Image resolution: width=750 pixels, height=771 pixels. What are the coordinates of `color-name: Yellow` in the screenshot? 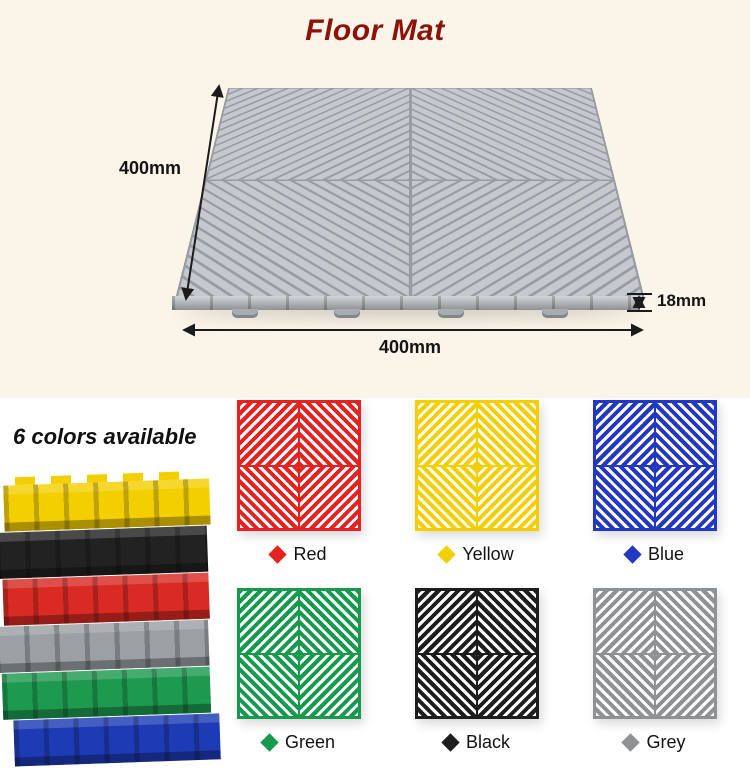 It's located at (488, 554).